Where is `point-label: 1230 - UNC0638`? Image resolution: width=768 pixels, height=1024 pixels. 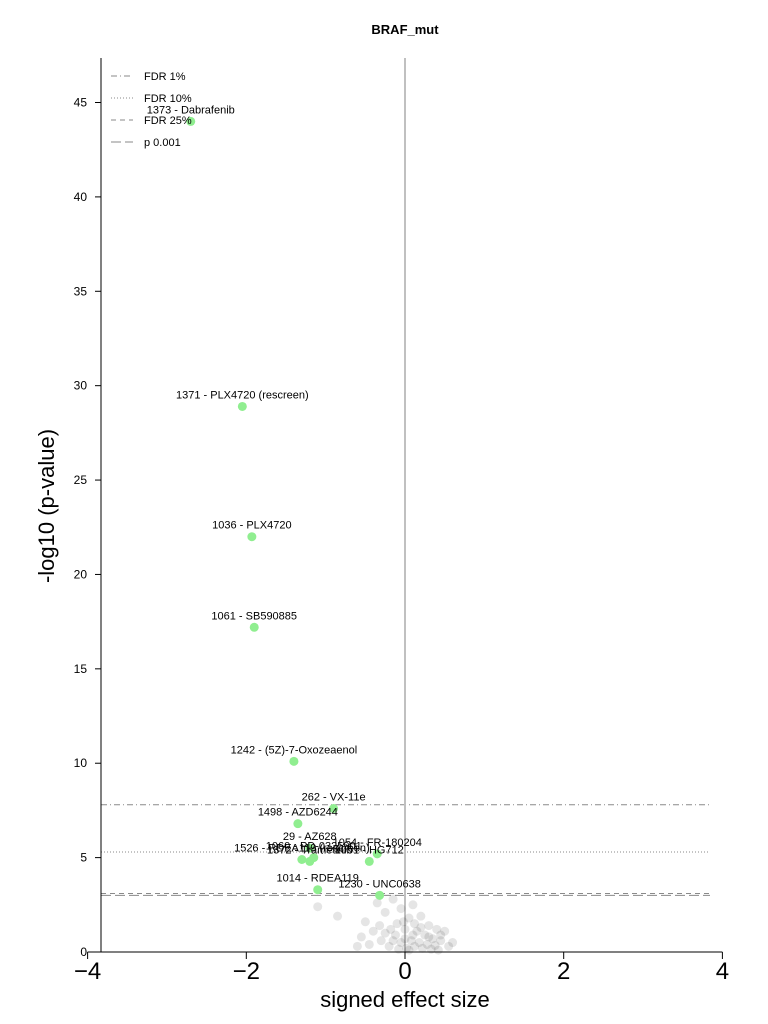
point-label: 1230 - UNC0638 is located at coordinates (379, 884).